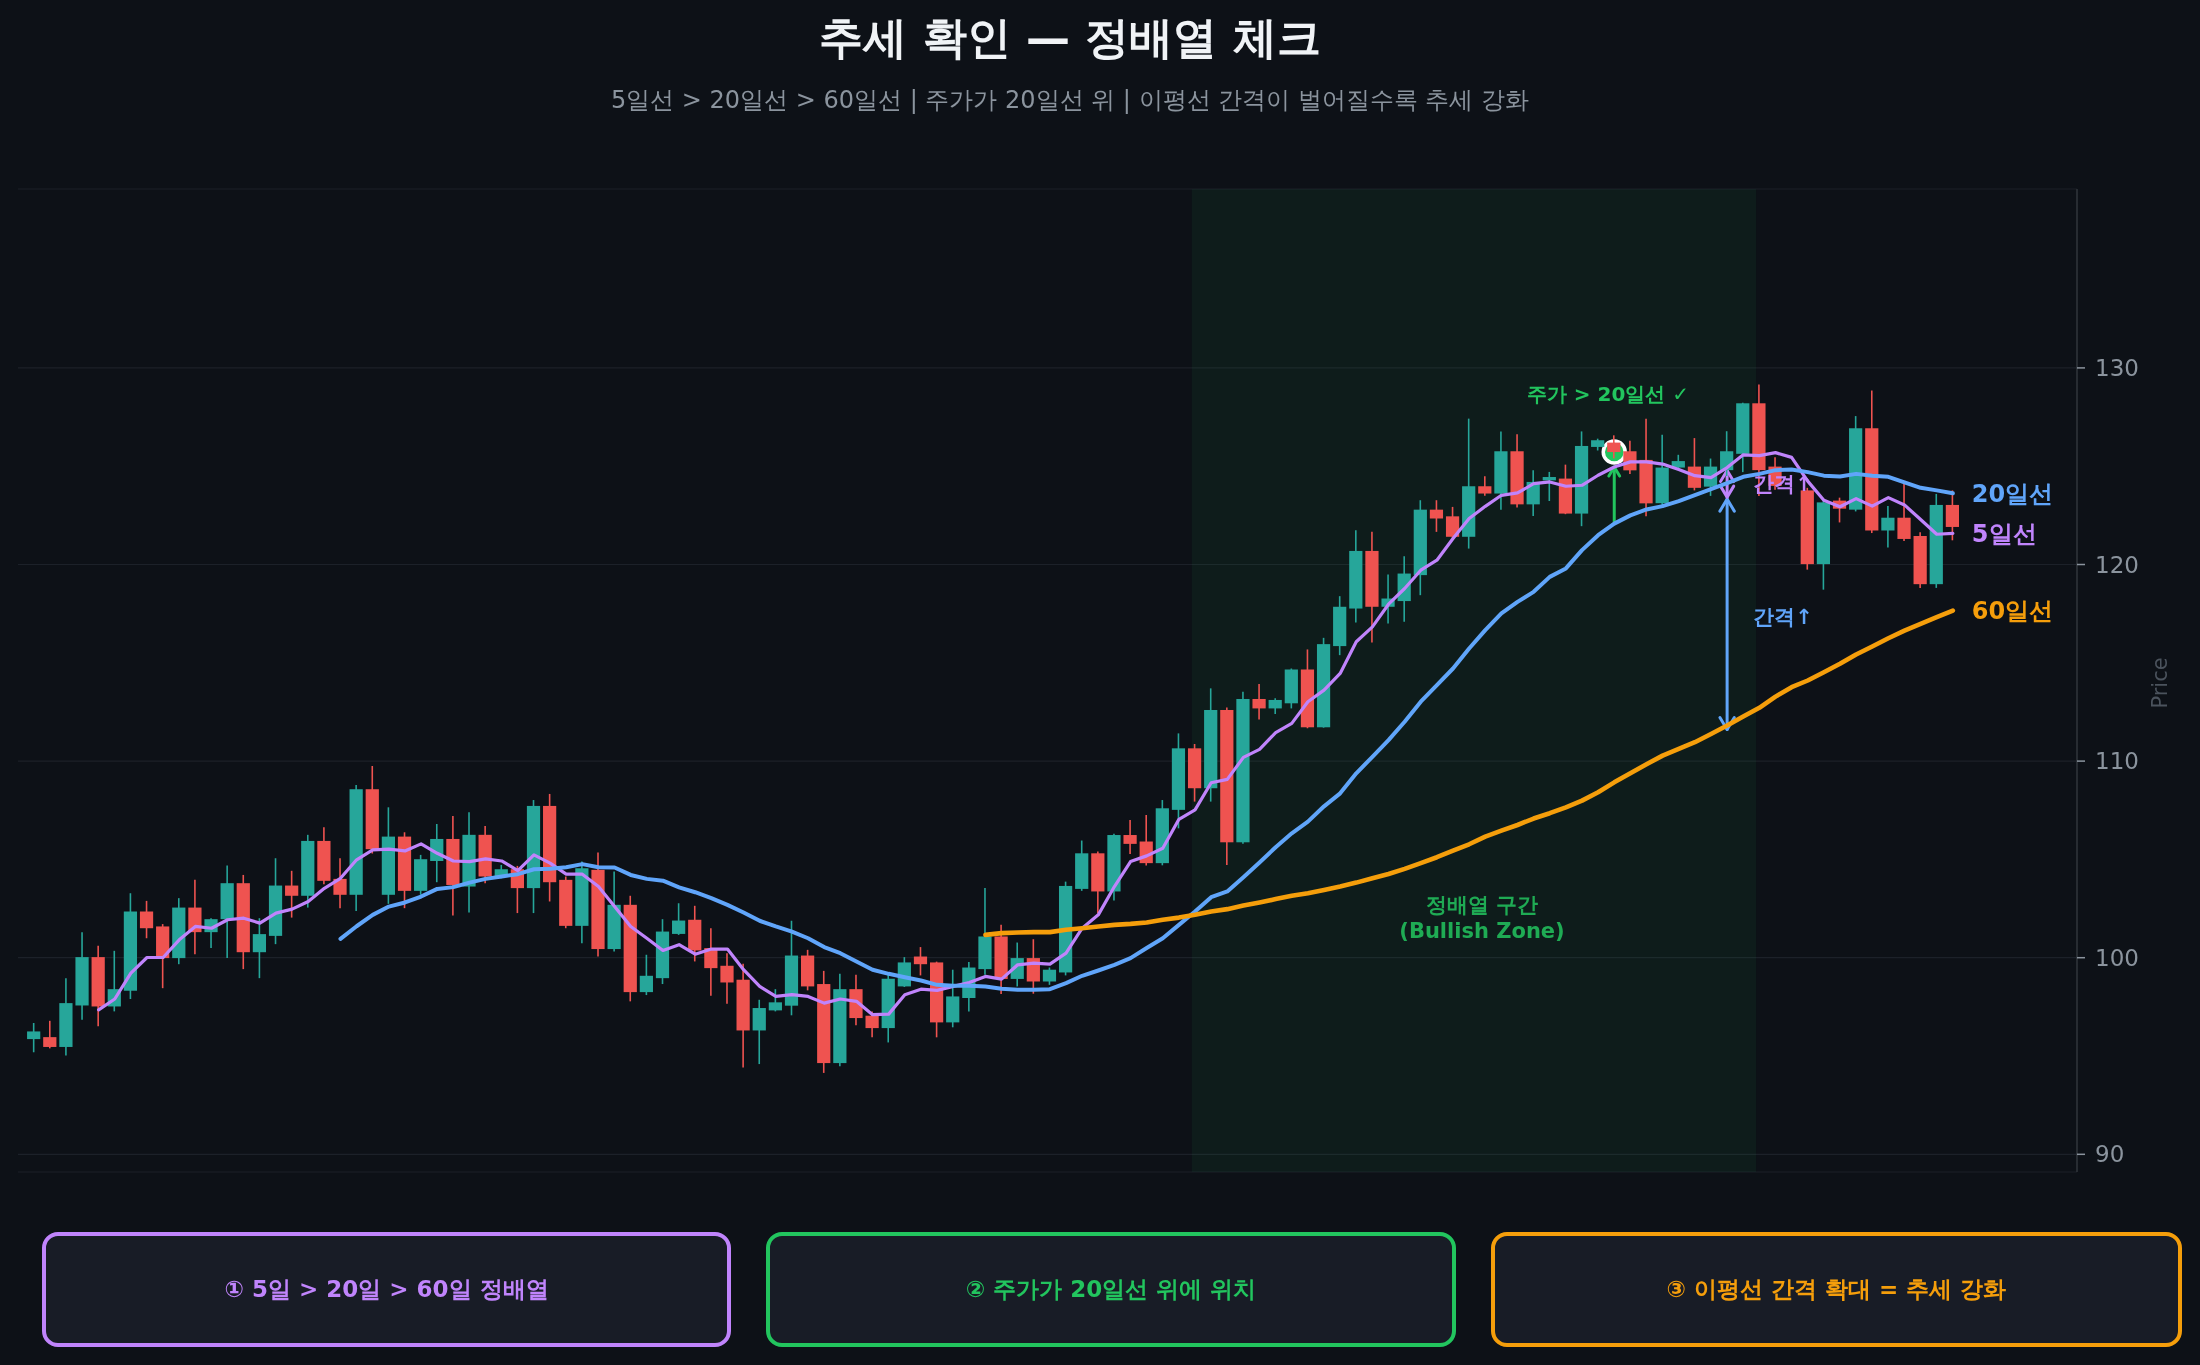 The image size is (2200, 1365). I want to click on y-tick-label: 120, so click(2117, 564).